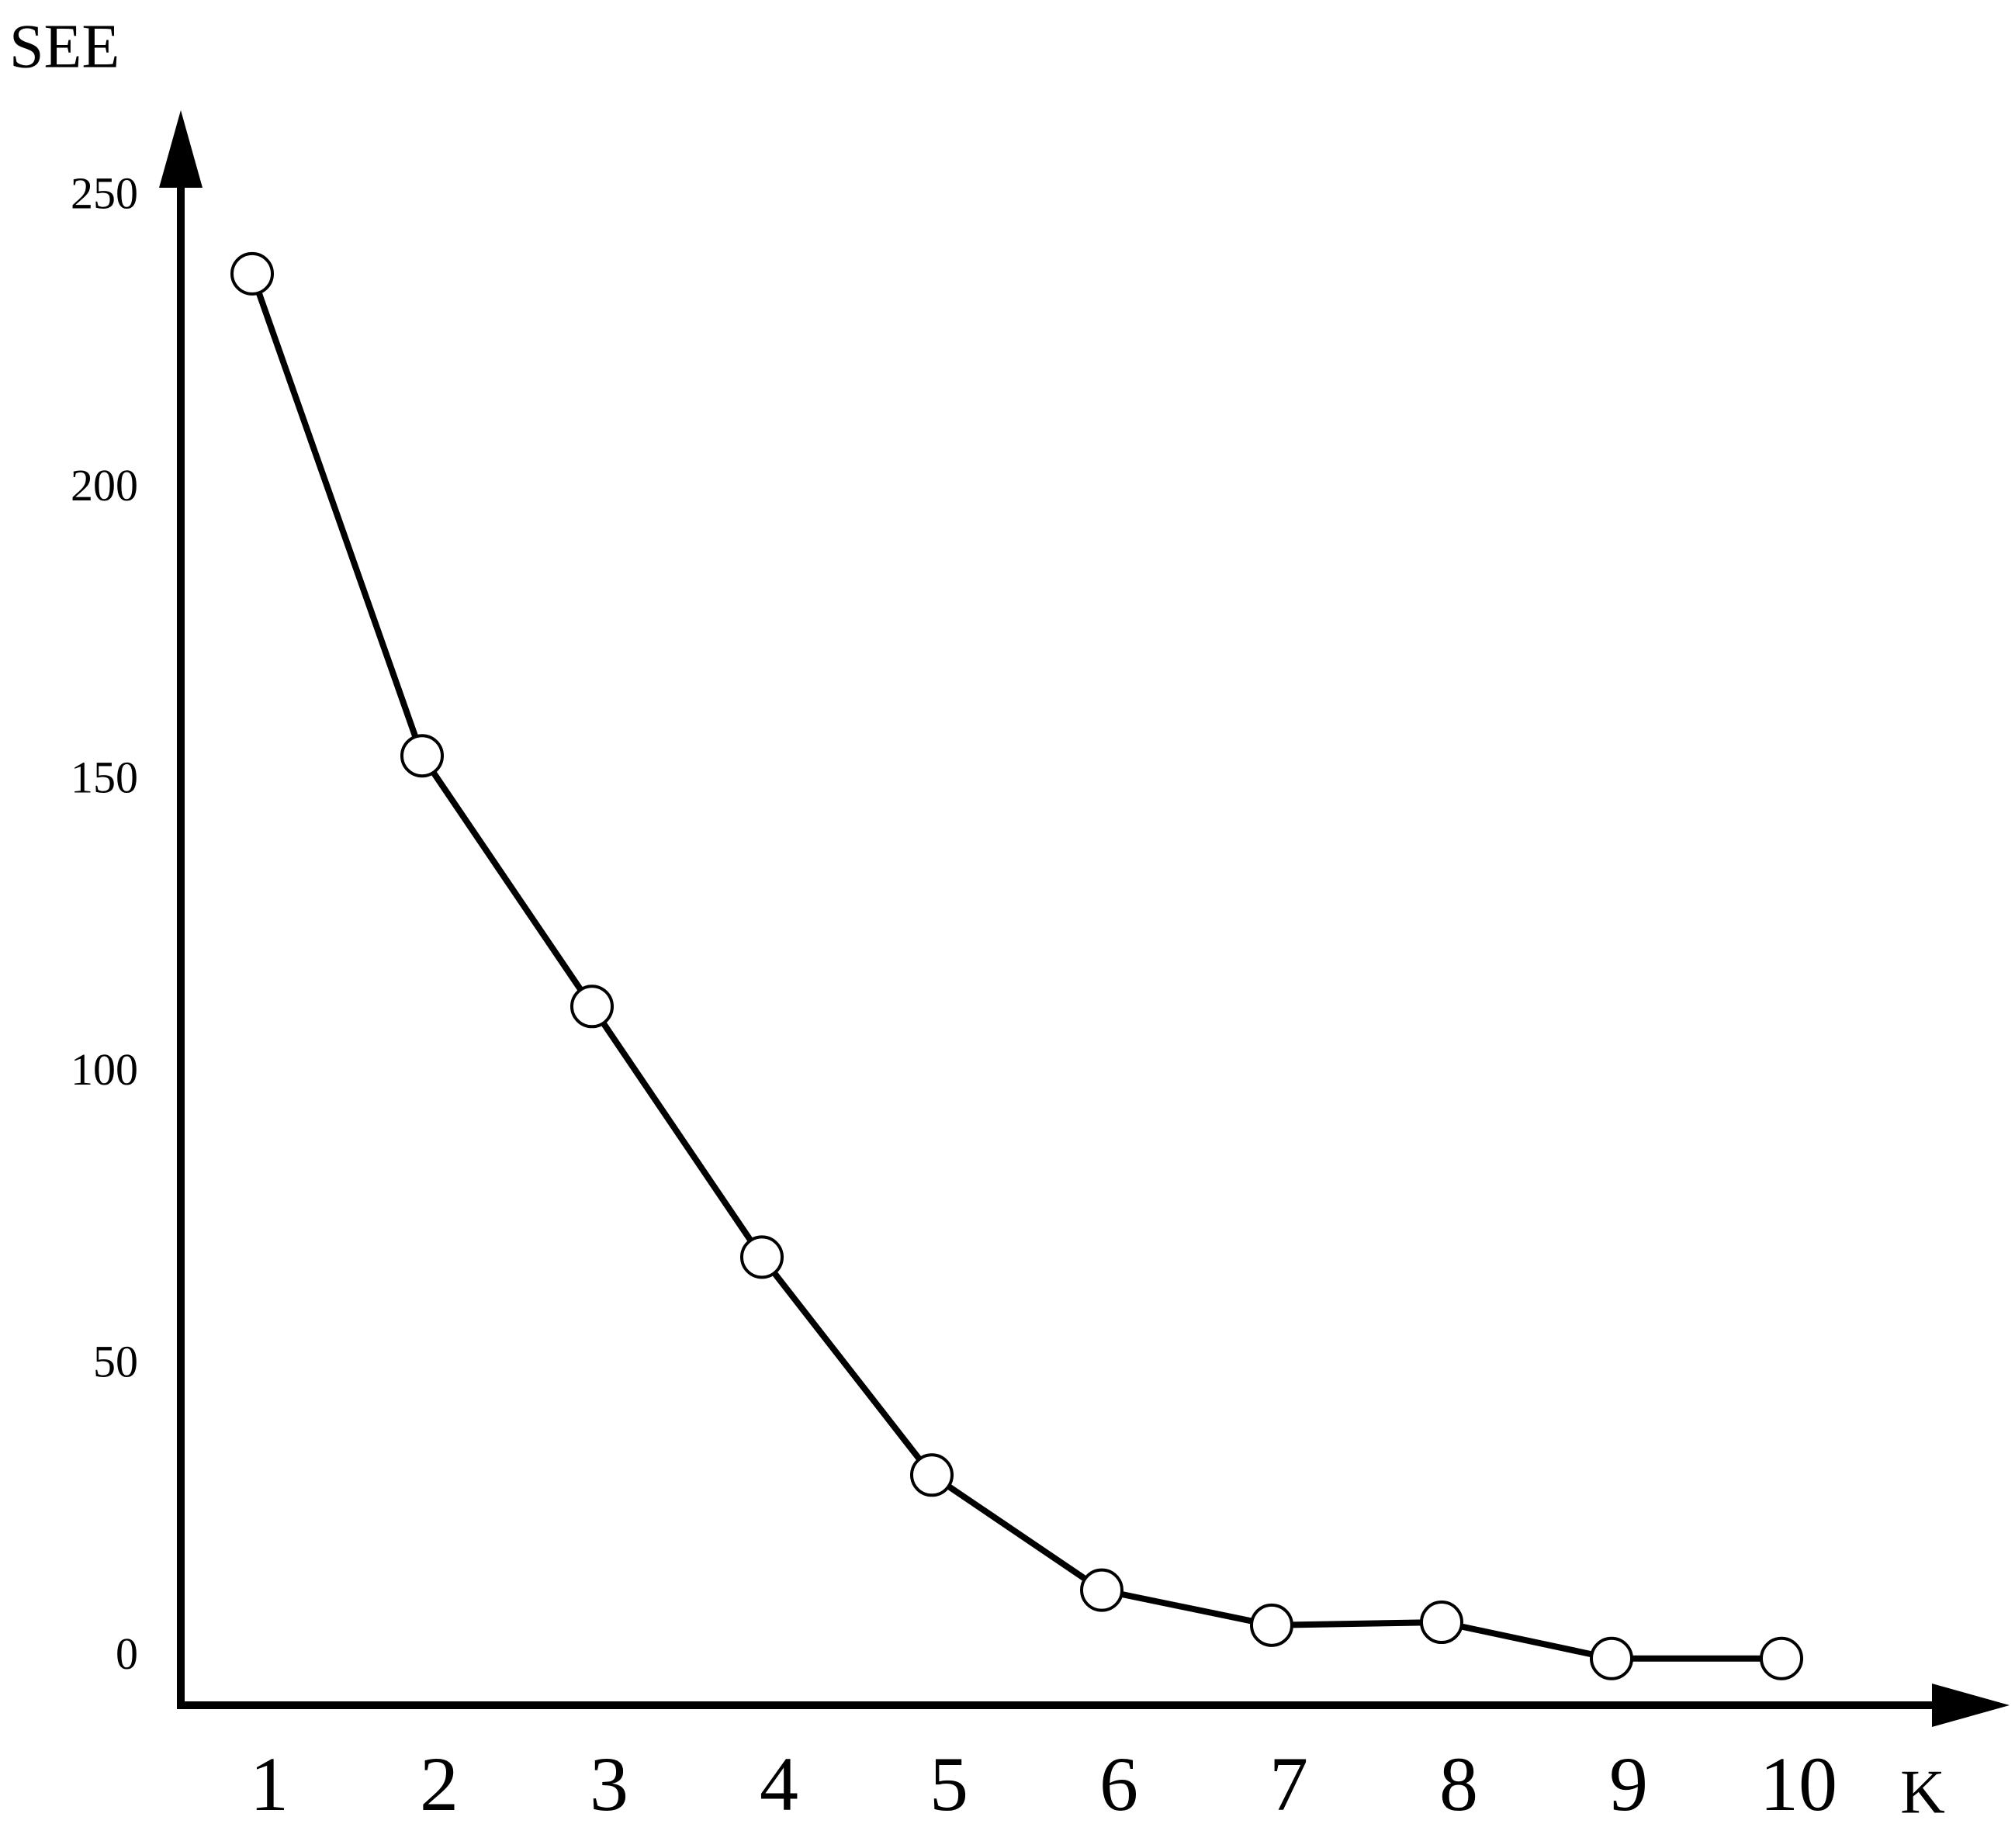  What do you see at coordinates (105, 485) in the screenshot?
I see `y-tick-label: 200` at bounding box center [105, 485].